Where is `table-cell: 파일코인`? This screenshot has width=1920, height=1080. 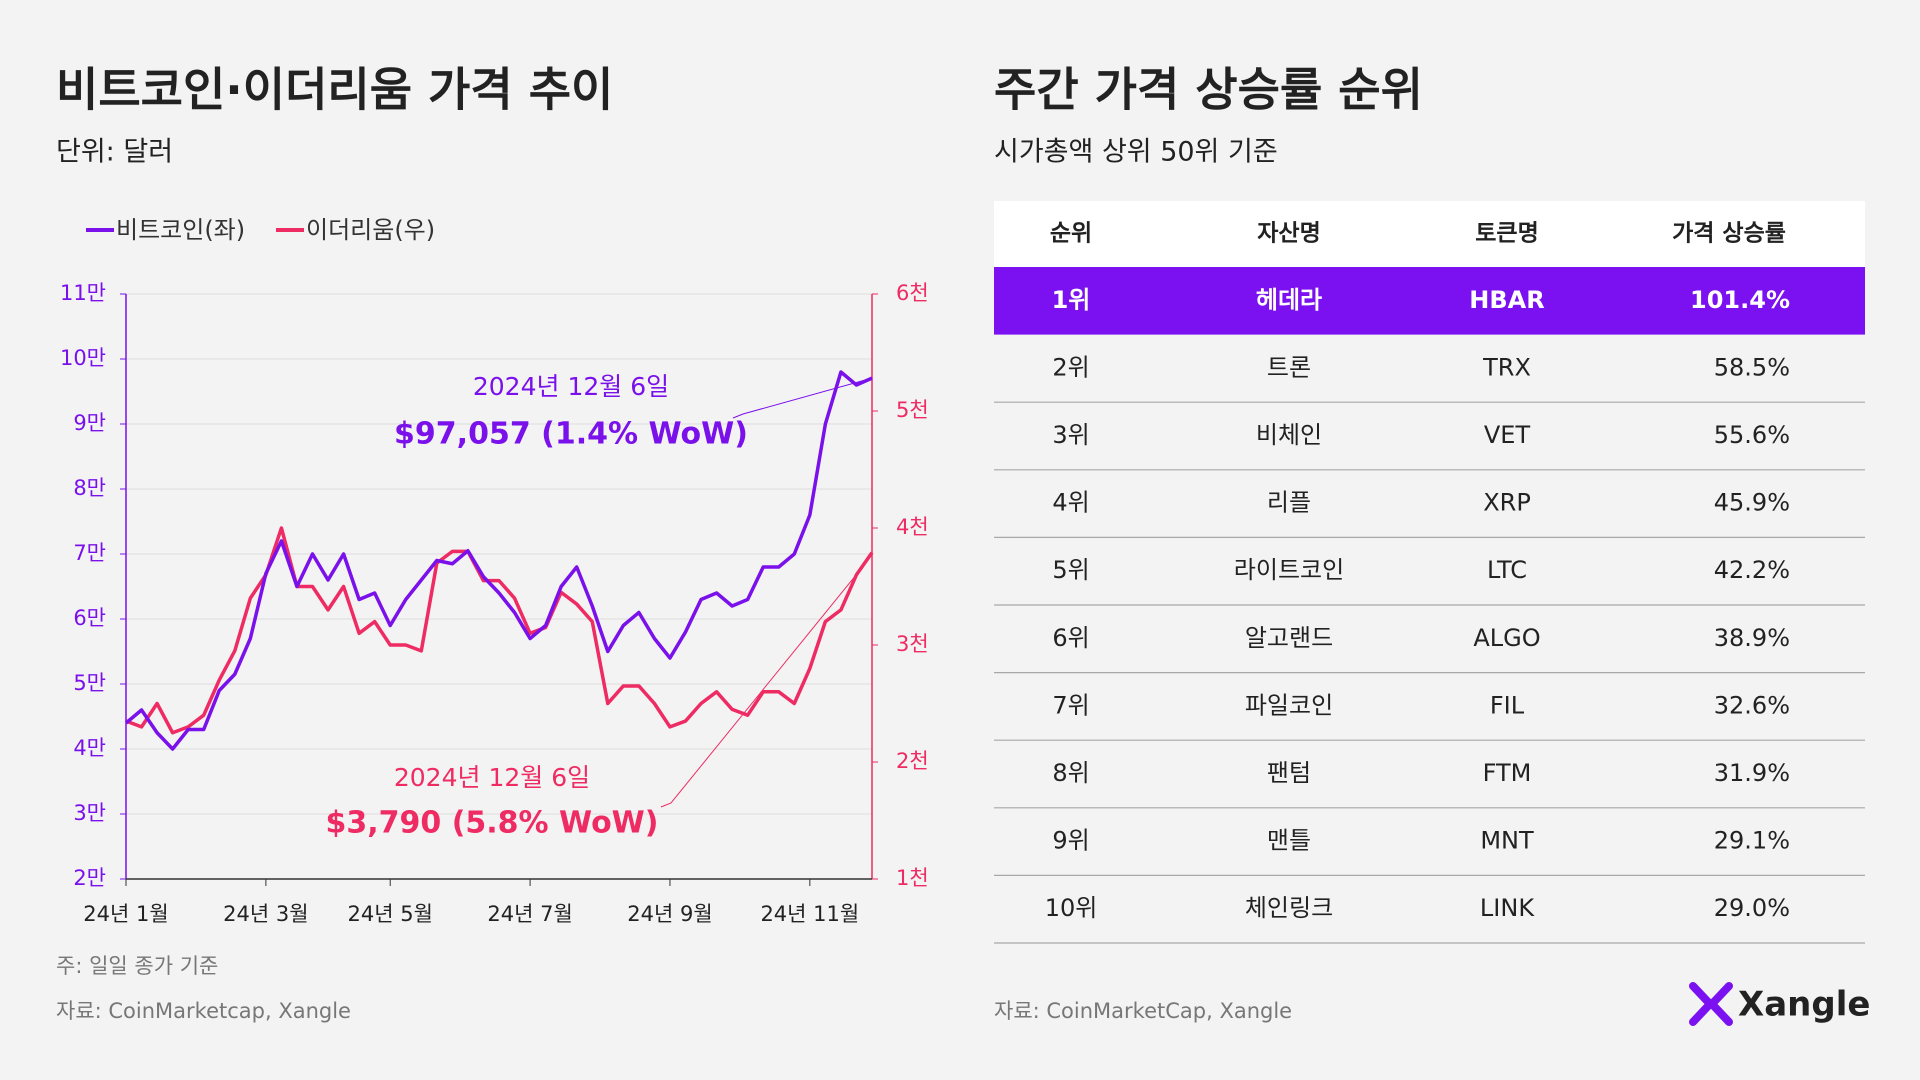
table-cell: 파일코인 is located at coordinates (1289, 705).